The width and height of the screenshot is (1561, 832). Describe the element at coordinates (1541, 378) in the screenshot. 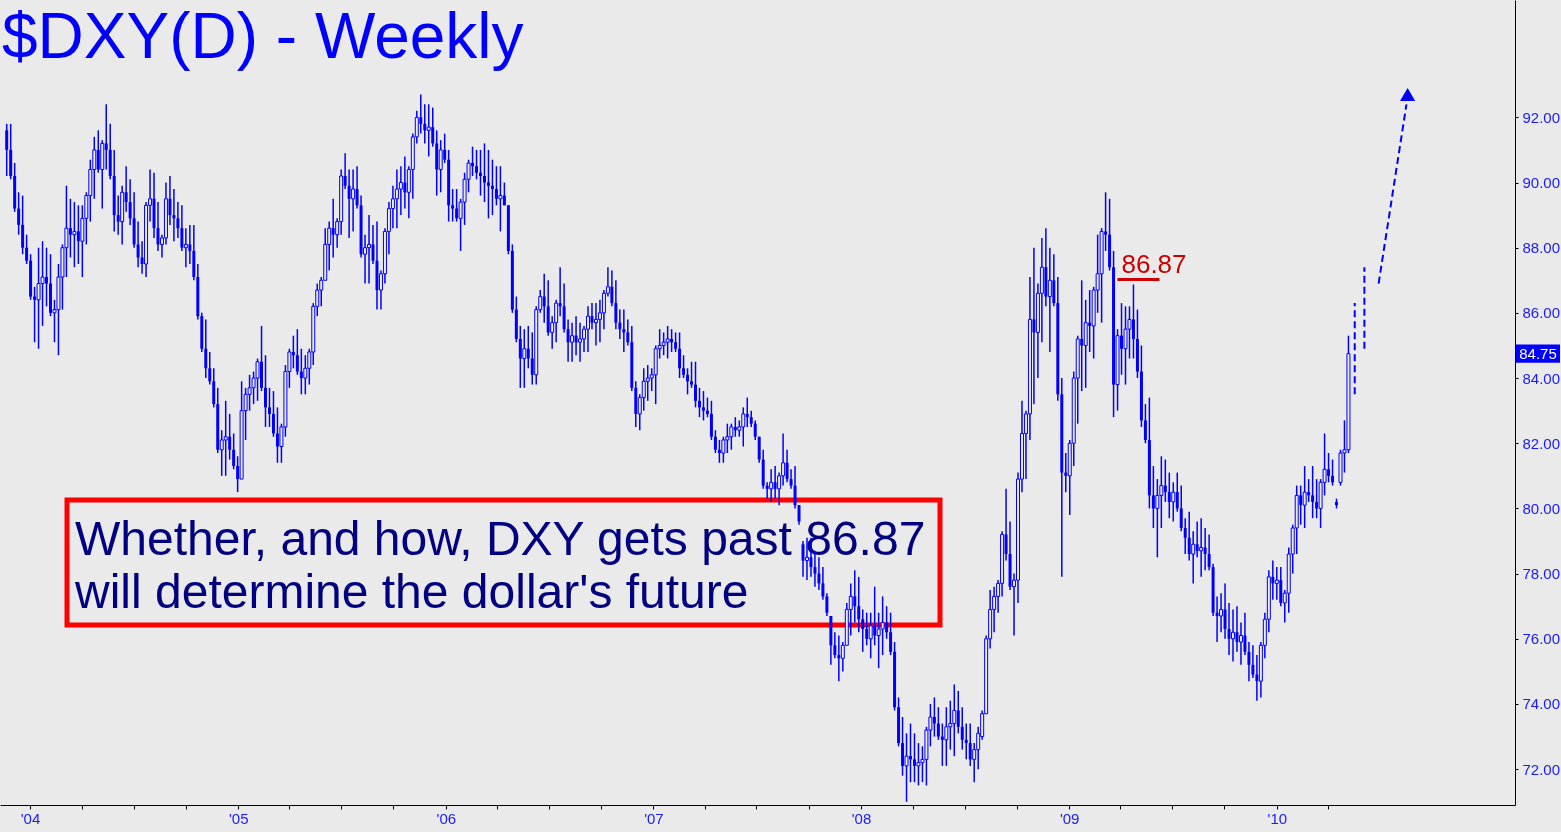

I see `y-tick-label: 84.00` at that location.